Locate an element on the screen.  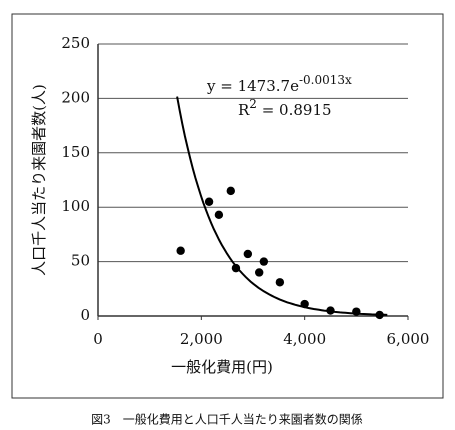
y-tick-label: 200 is located at coordinates (75, 97).